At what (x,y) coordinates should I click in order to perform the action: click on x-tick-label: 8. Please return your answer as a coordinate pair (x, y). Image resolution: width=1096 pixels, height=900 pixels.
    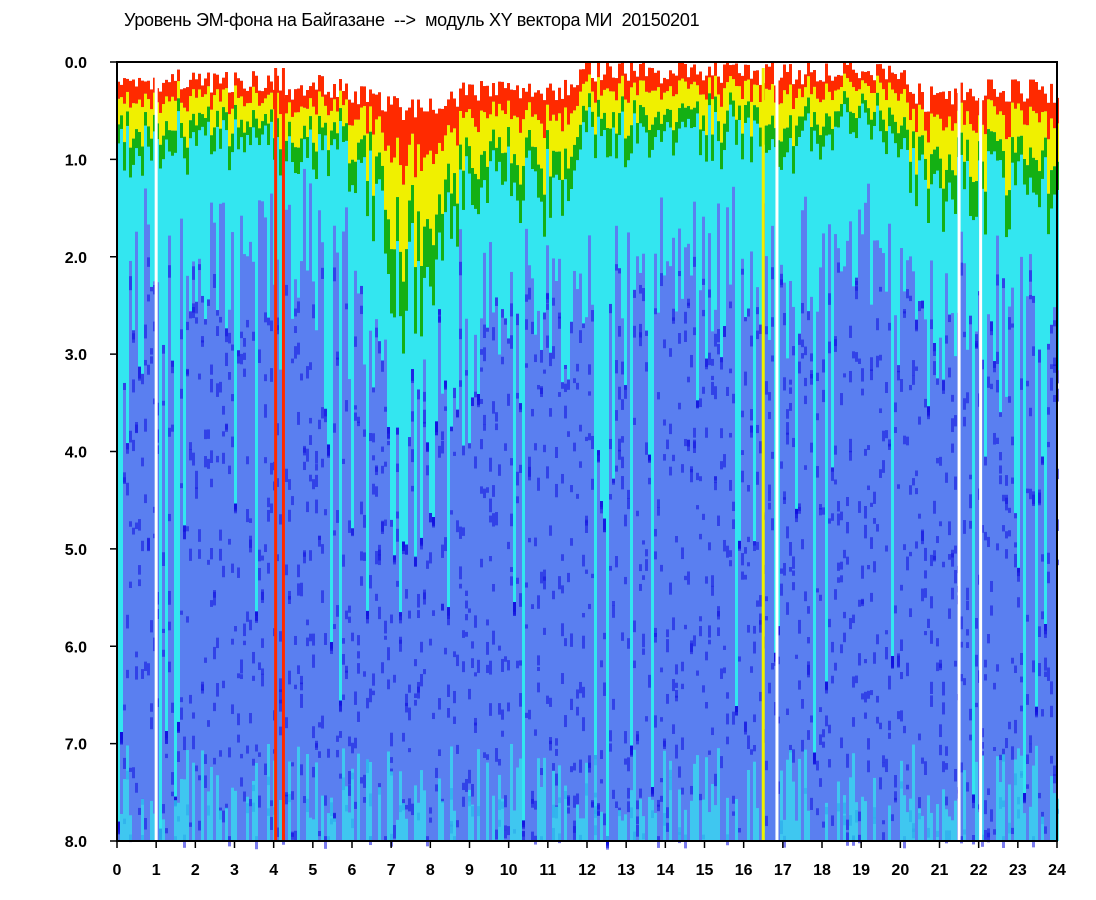
    Looking at the image, I should click on (430, 870).